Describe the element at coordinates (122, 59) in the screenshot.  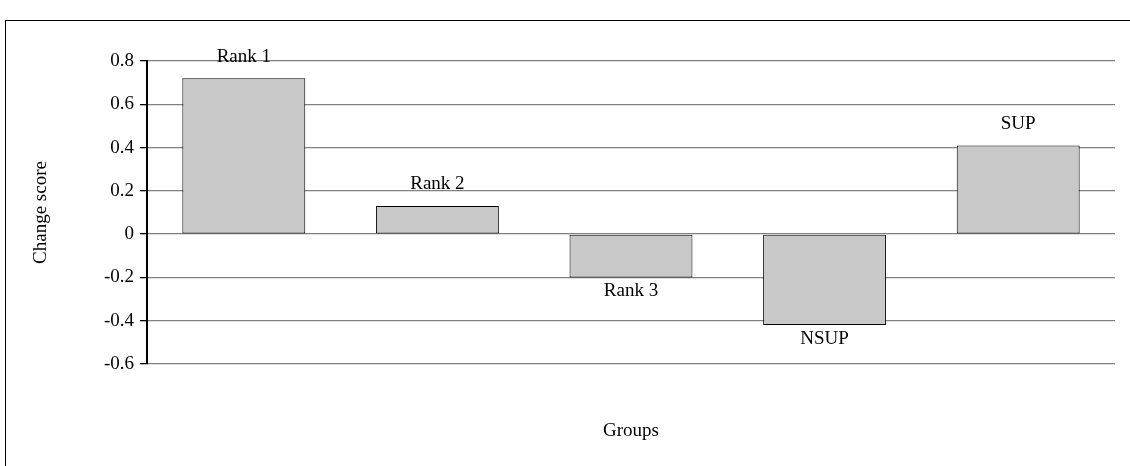
I see `y-tick-label: 0.8` at that location.